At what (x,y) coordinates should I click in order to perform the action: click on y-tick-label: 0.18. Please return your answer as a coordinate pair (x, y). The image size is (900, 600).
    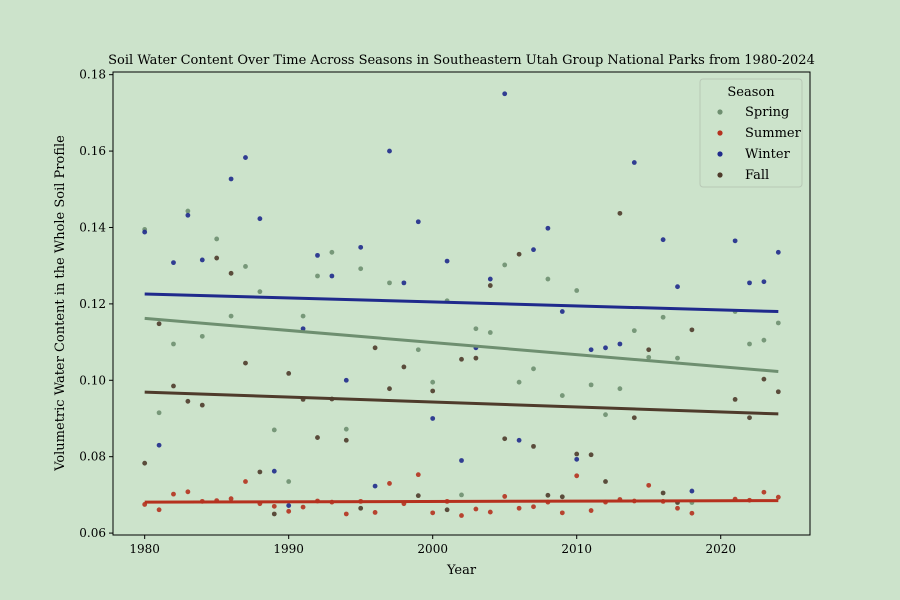
    Looking at the image, I should click on (92, 75).